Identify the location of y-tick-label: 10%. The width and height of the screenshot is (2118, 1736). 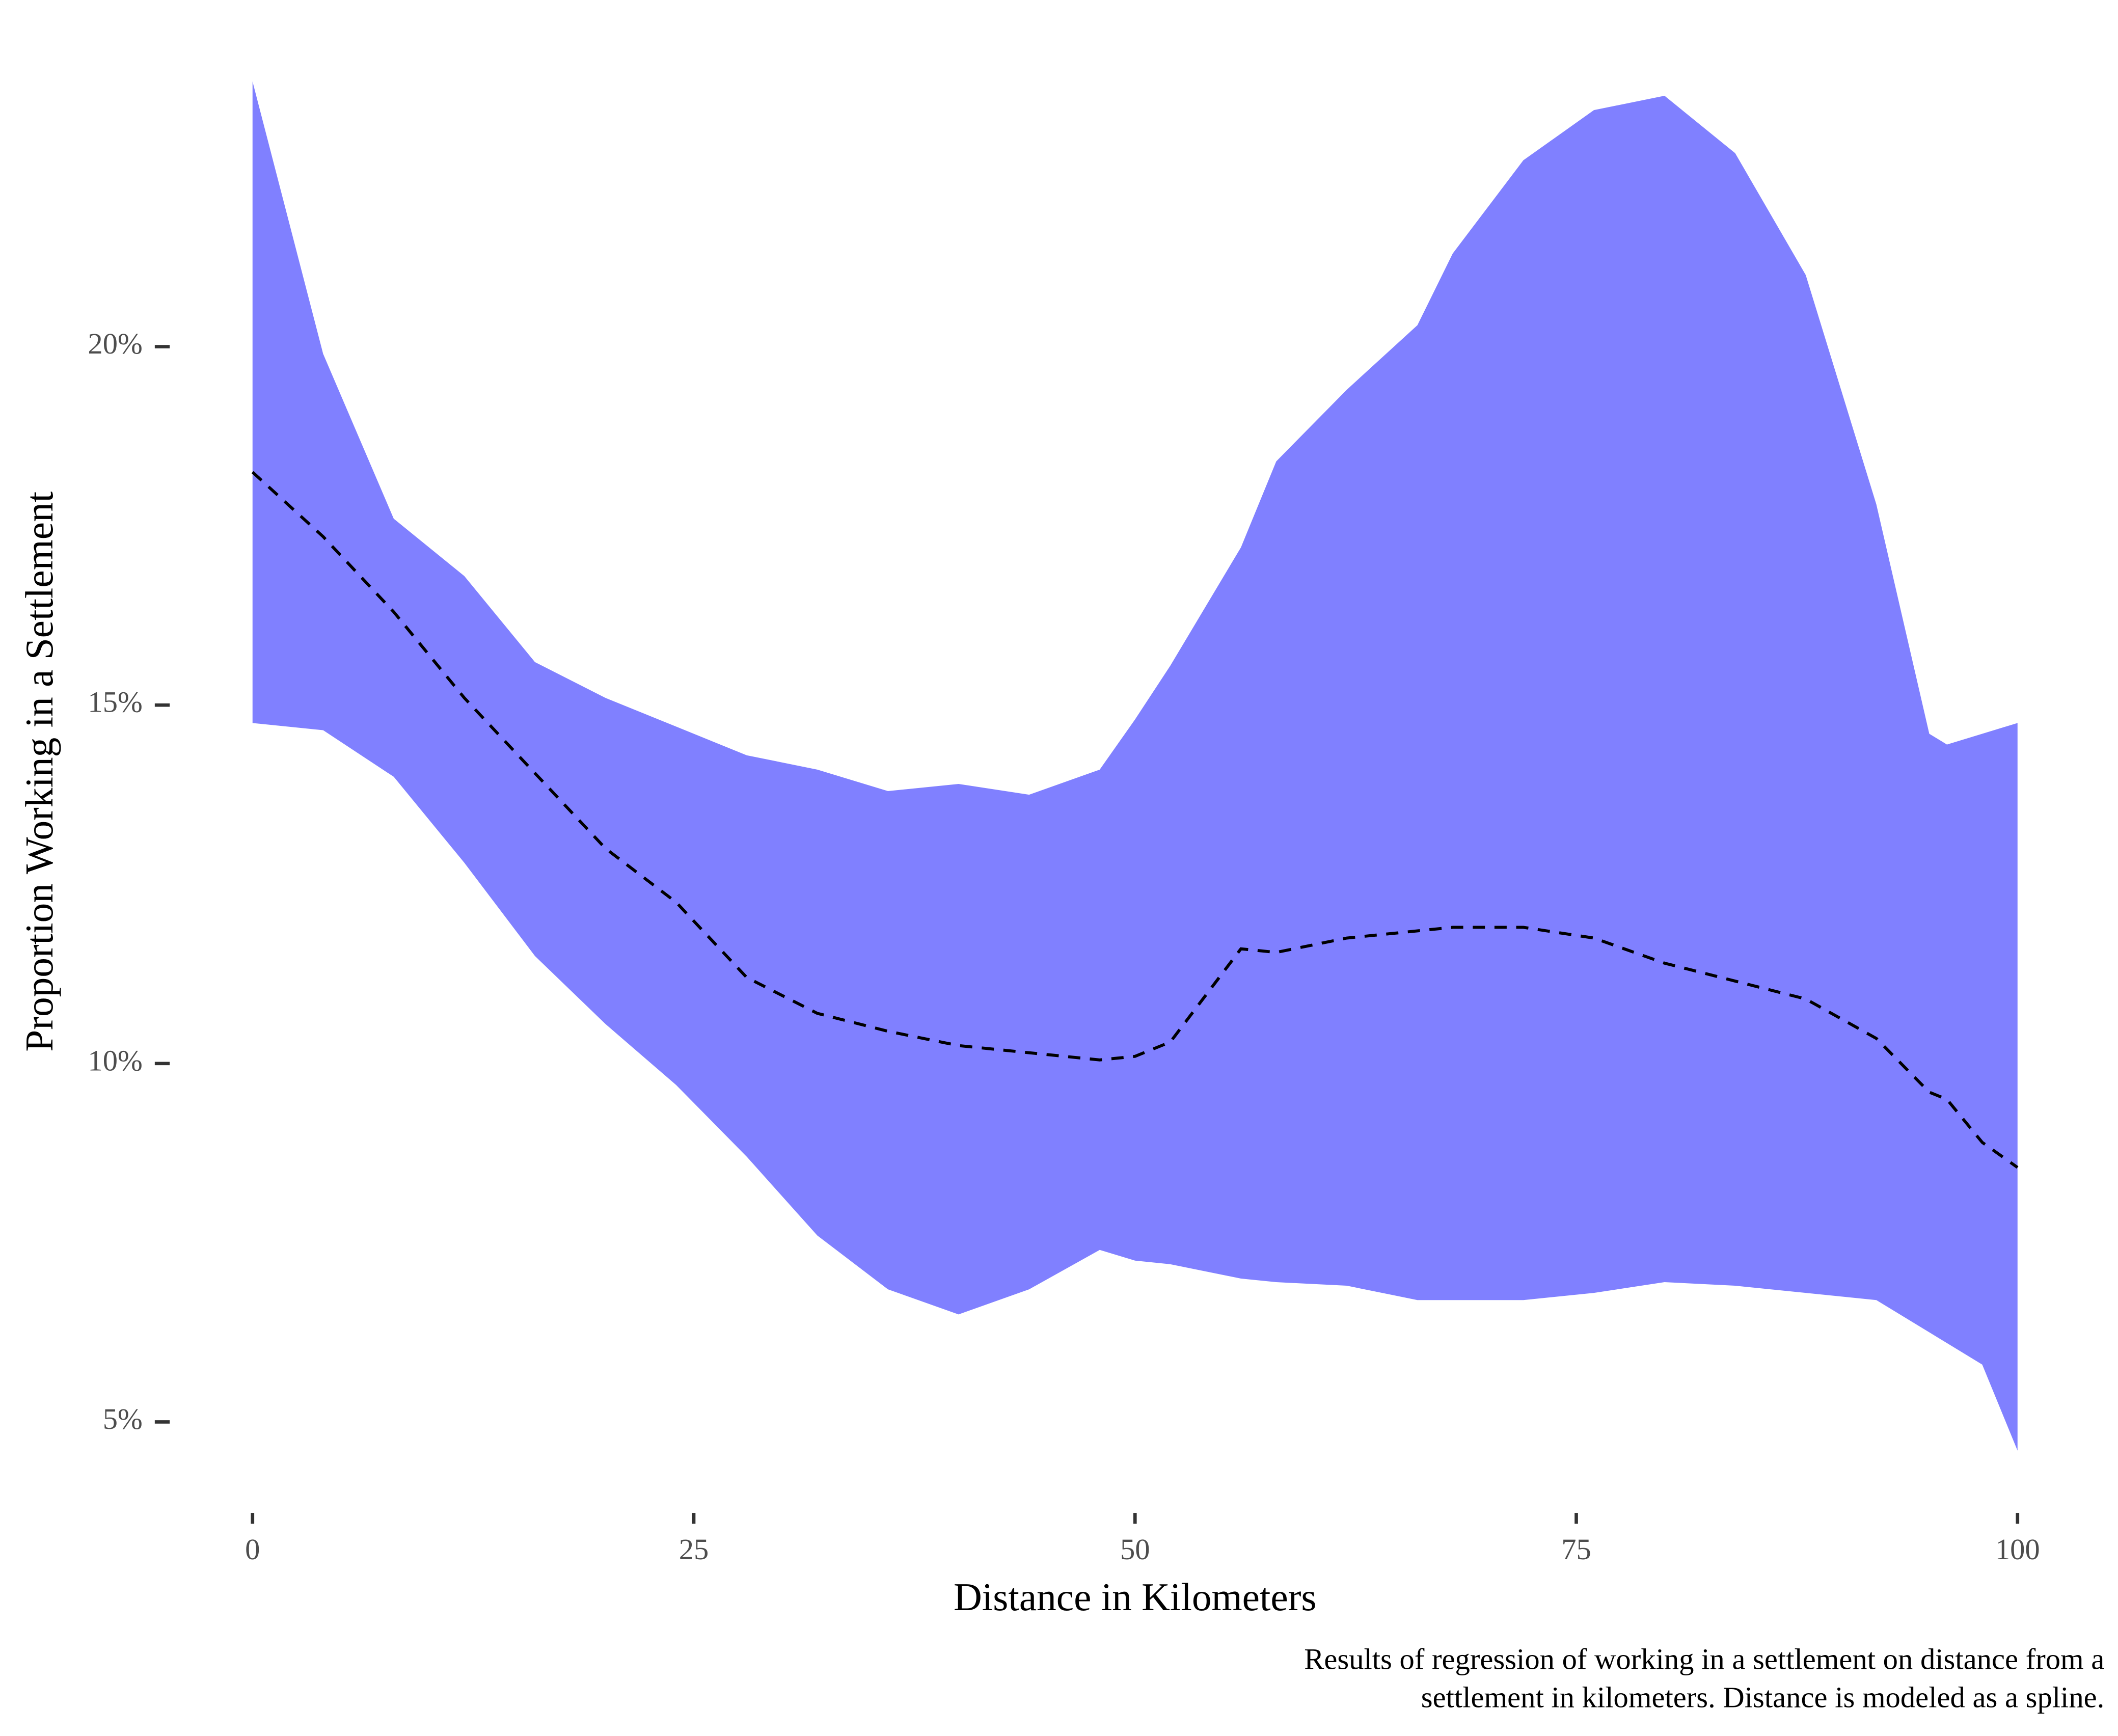
(115, 1060).